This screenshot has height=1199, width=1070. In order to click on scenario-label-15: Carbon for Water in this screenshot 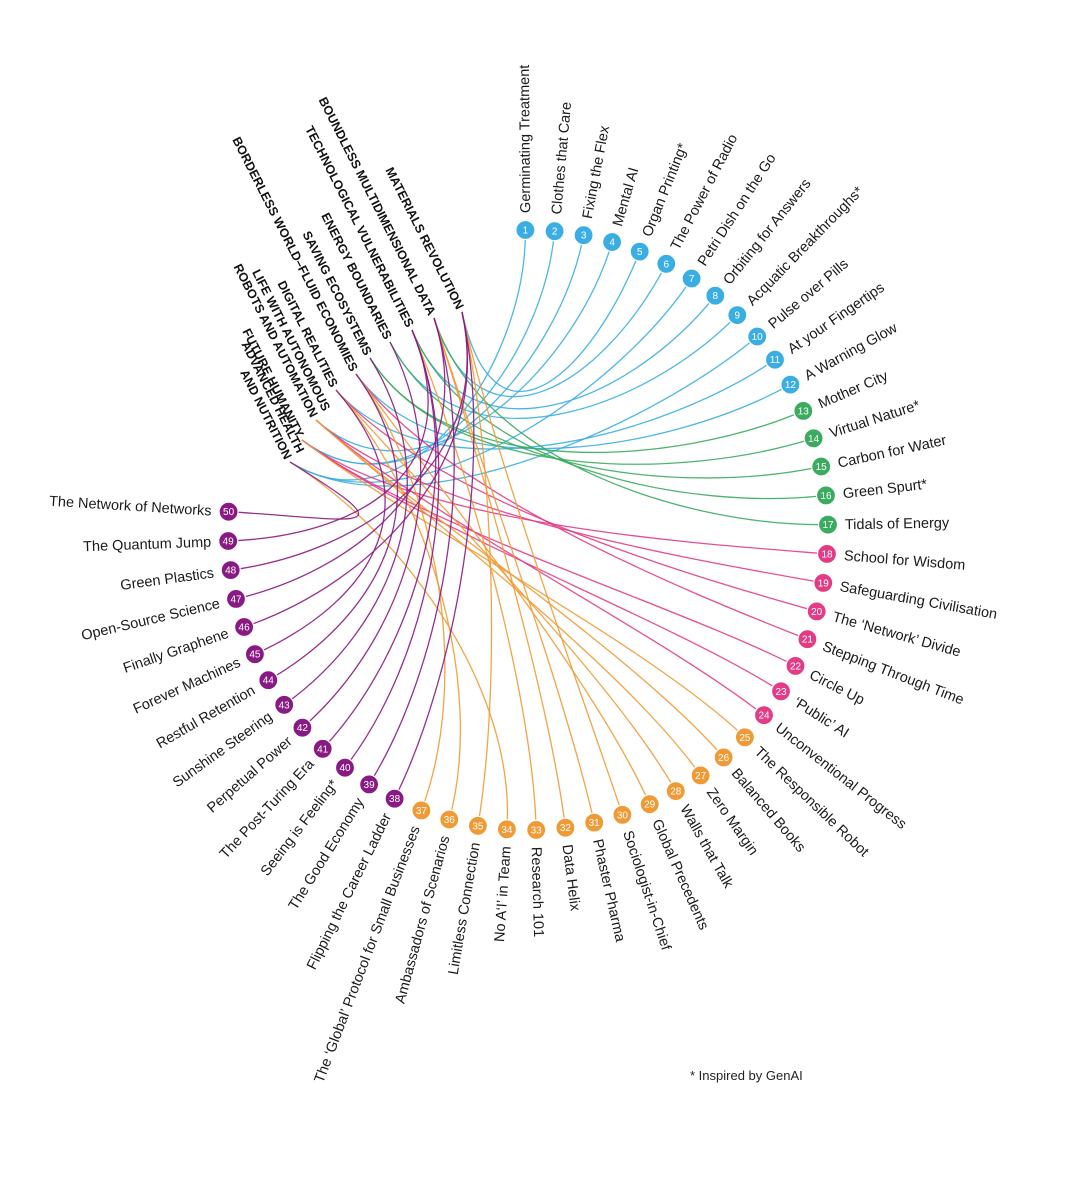, I will do `click(892, 452)`.